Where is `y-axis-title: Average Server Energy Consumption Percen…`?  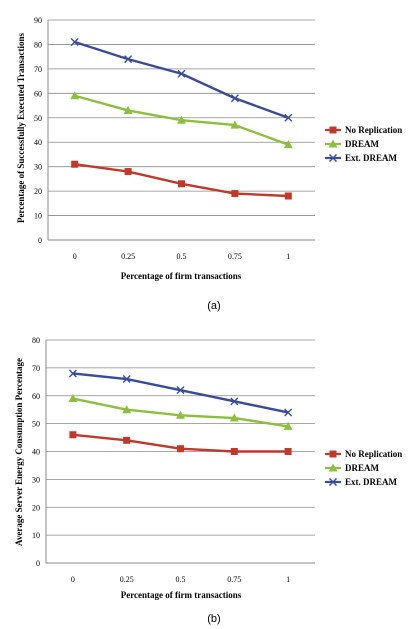
y-axis-title: Average Server Energy Consumption Percen… is located at coordinates (19, 452).